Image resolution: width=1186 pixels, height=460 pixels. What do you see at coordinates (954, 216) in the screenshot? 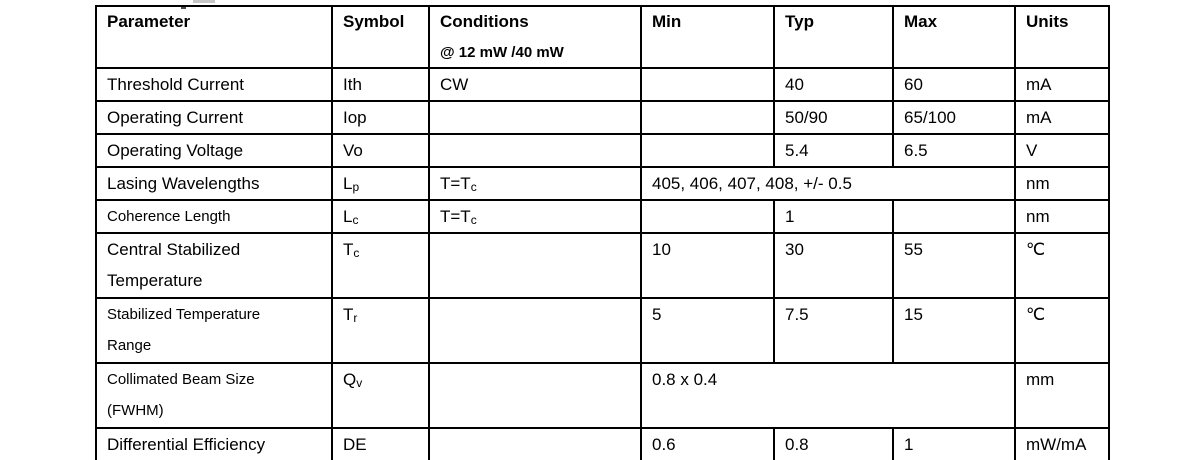
I see `cell-max` at bounding box center [954, 216].